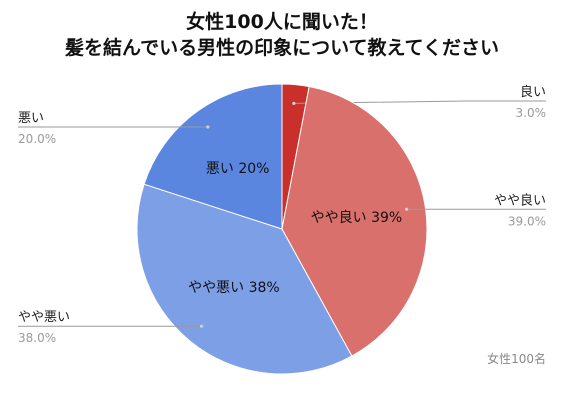 The height and width of the screenshot is (400, 564). I want to click on slice-inner-label-1: やや良い 39%, so click(357, 218).